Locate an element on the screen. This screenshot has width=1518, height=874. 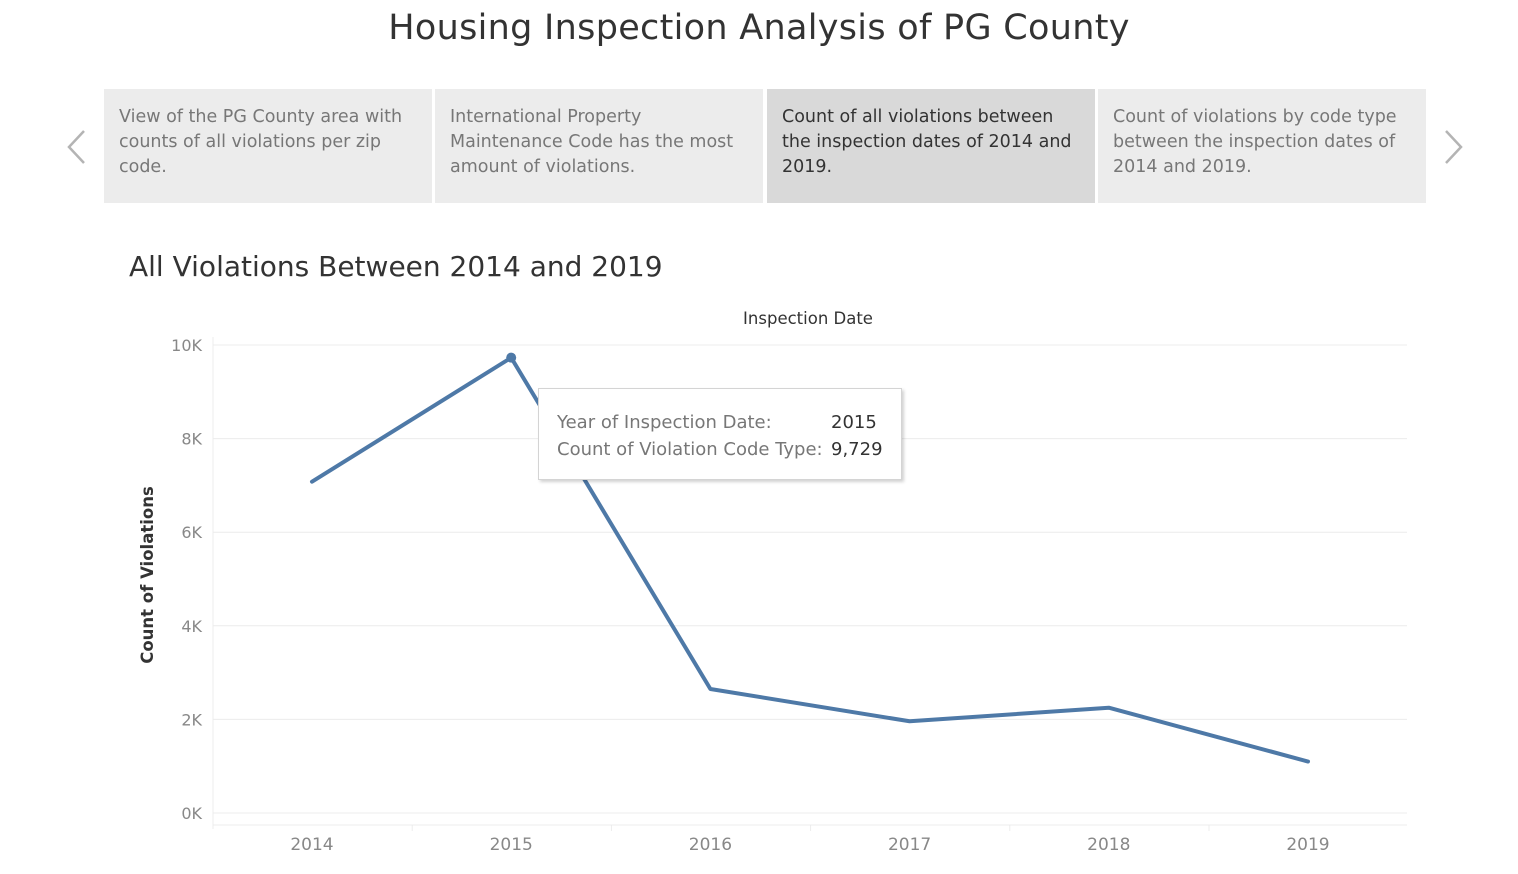
chevron-left-icon is located at coordinates (76, 147).